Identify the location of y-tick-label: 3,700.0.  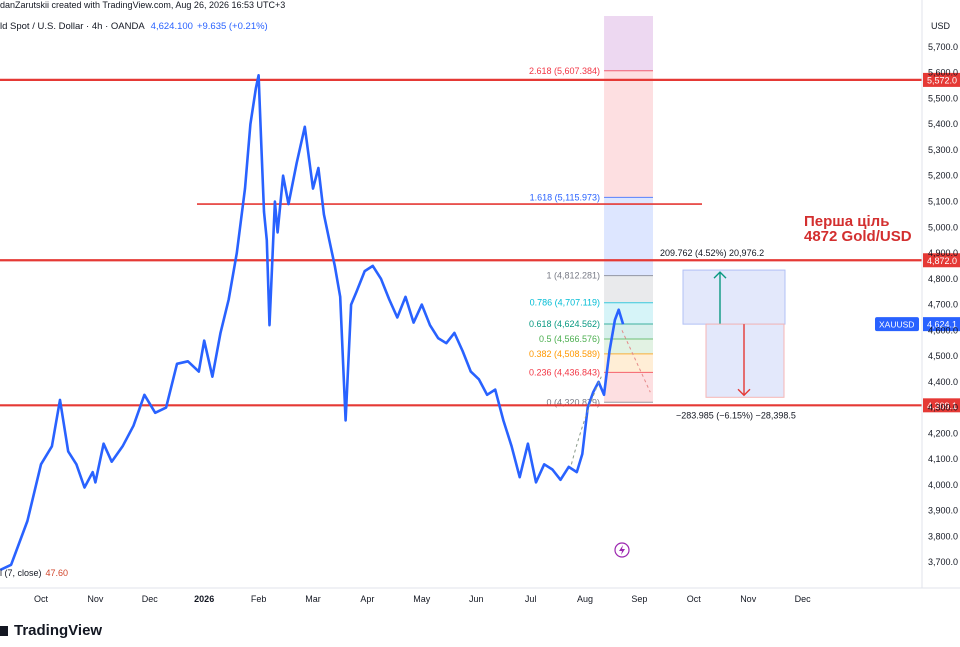
(943, 562).